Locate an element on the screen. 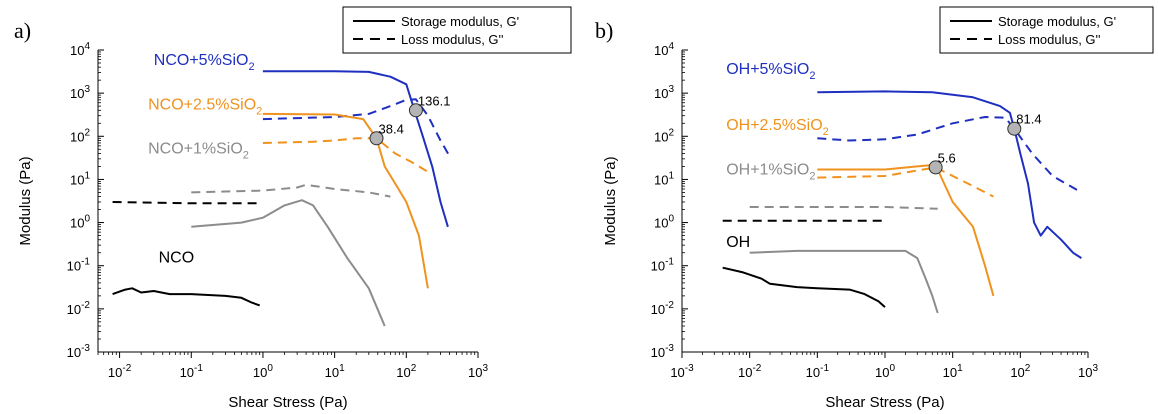  y-tick-label: 10³ is located at coordinates (664, 92).